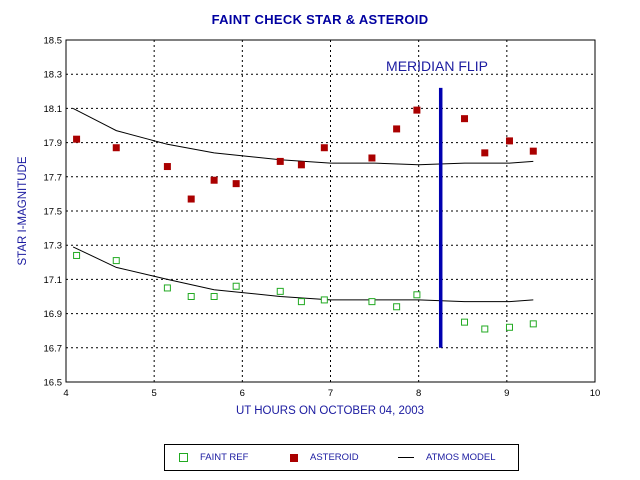  Describe the element at coordinates (418, 393) in the screenshot. I see `x-tick-label: 8` at that location.